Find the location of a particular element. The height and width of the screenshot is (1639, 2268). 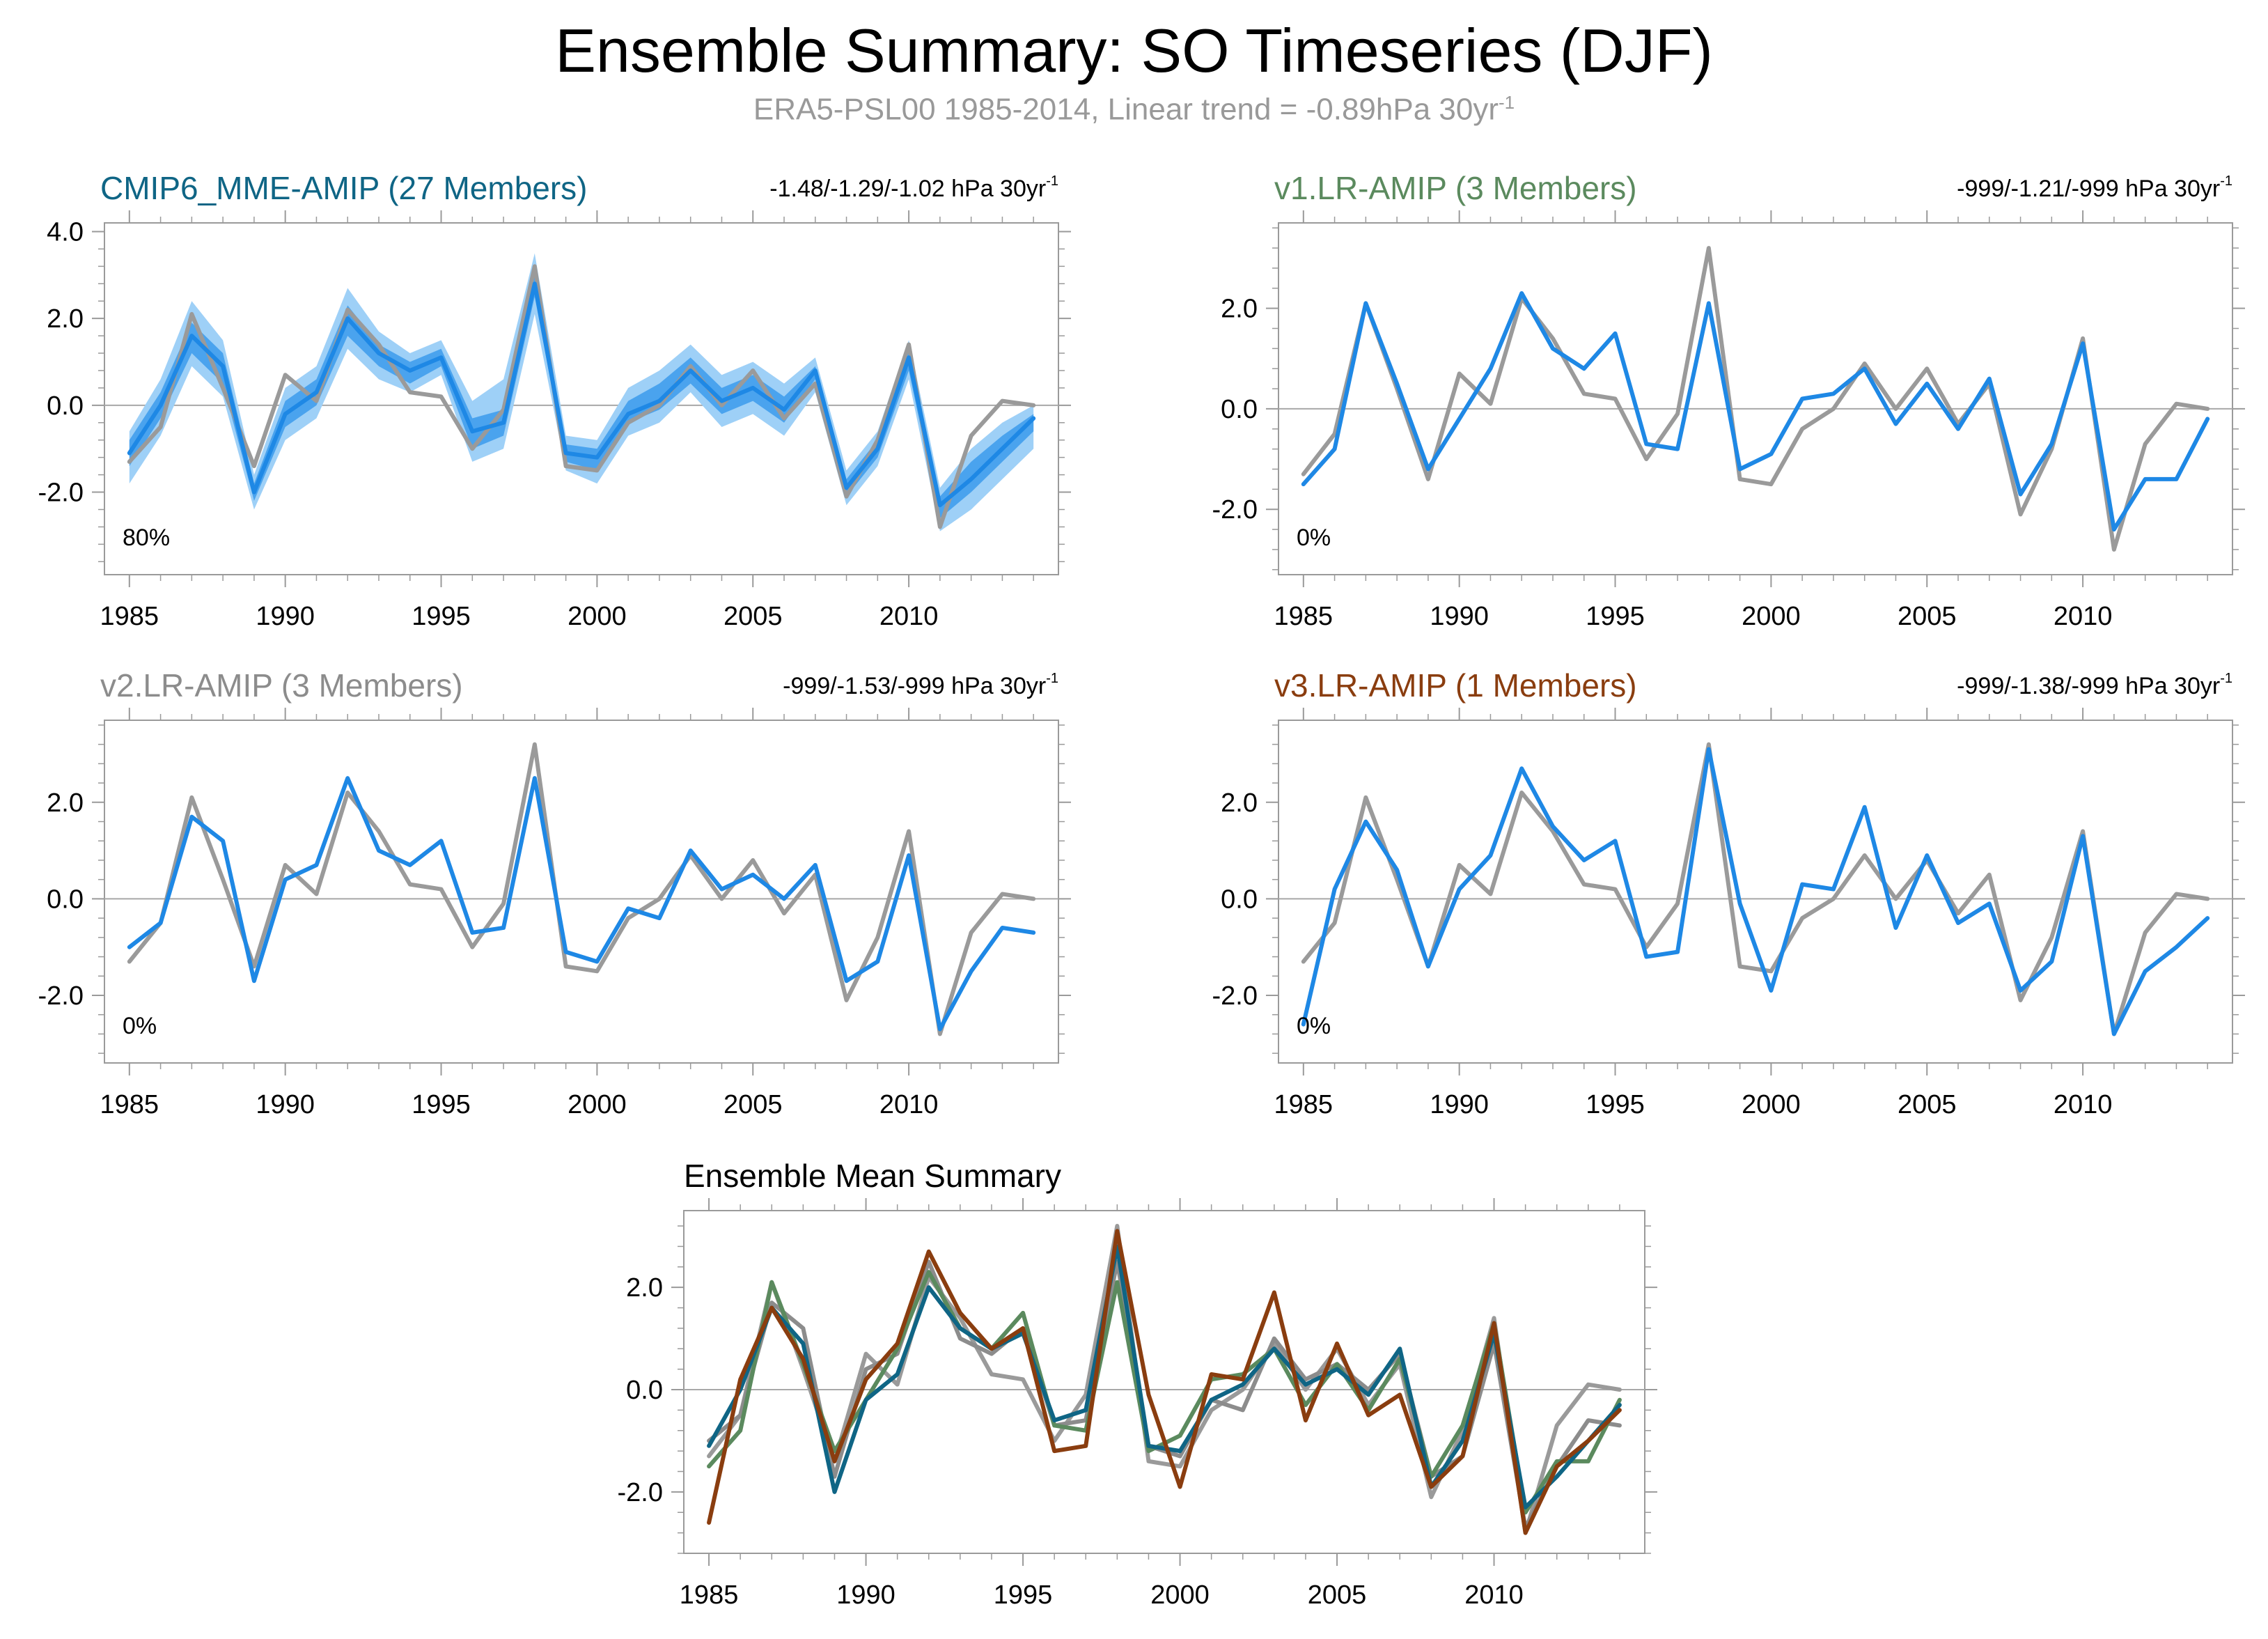

summary-xtick-label: 2005 is located at coordinates (1337, 1595).